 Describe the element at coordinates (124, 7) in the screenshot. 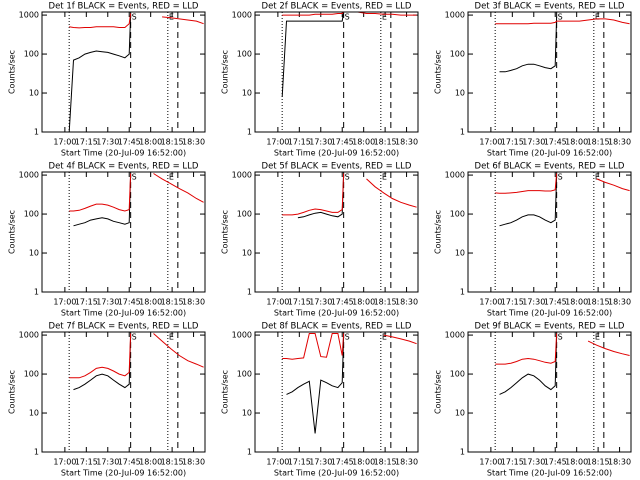

I see `chart-title: Det 1f BLACK = Events, RED = LLD` at that location.